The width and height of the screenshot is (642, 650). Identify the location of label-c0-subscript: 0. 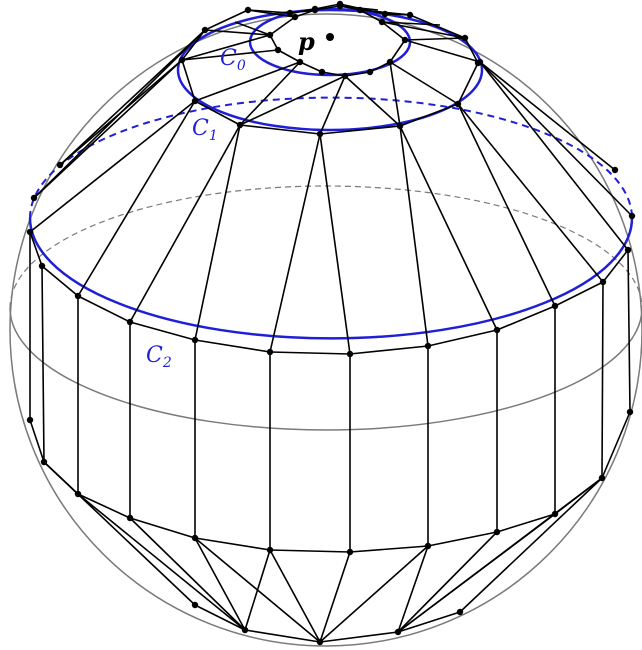
(241, 66).